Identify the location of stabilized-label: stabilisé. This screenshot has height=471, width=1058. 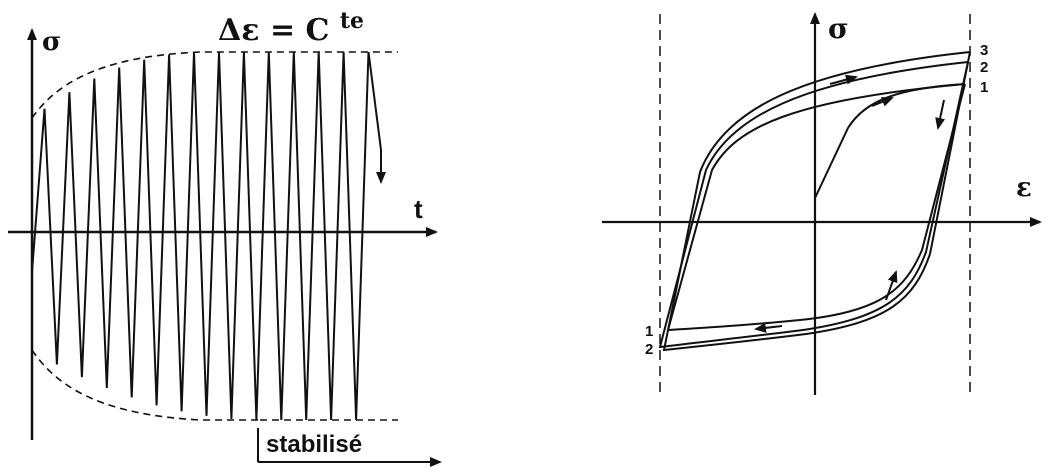
(314, 444).